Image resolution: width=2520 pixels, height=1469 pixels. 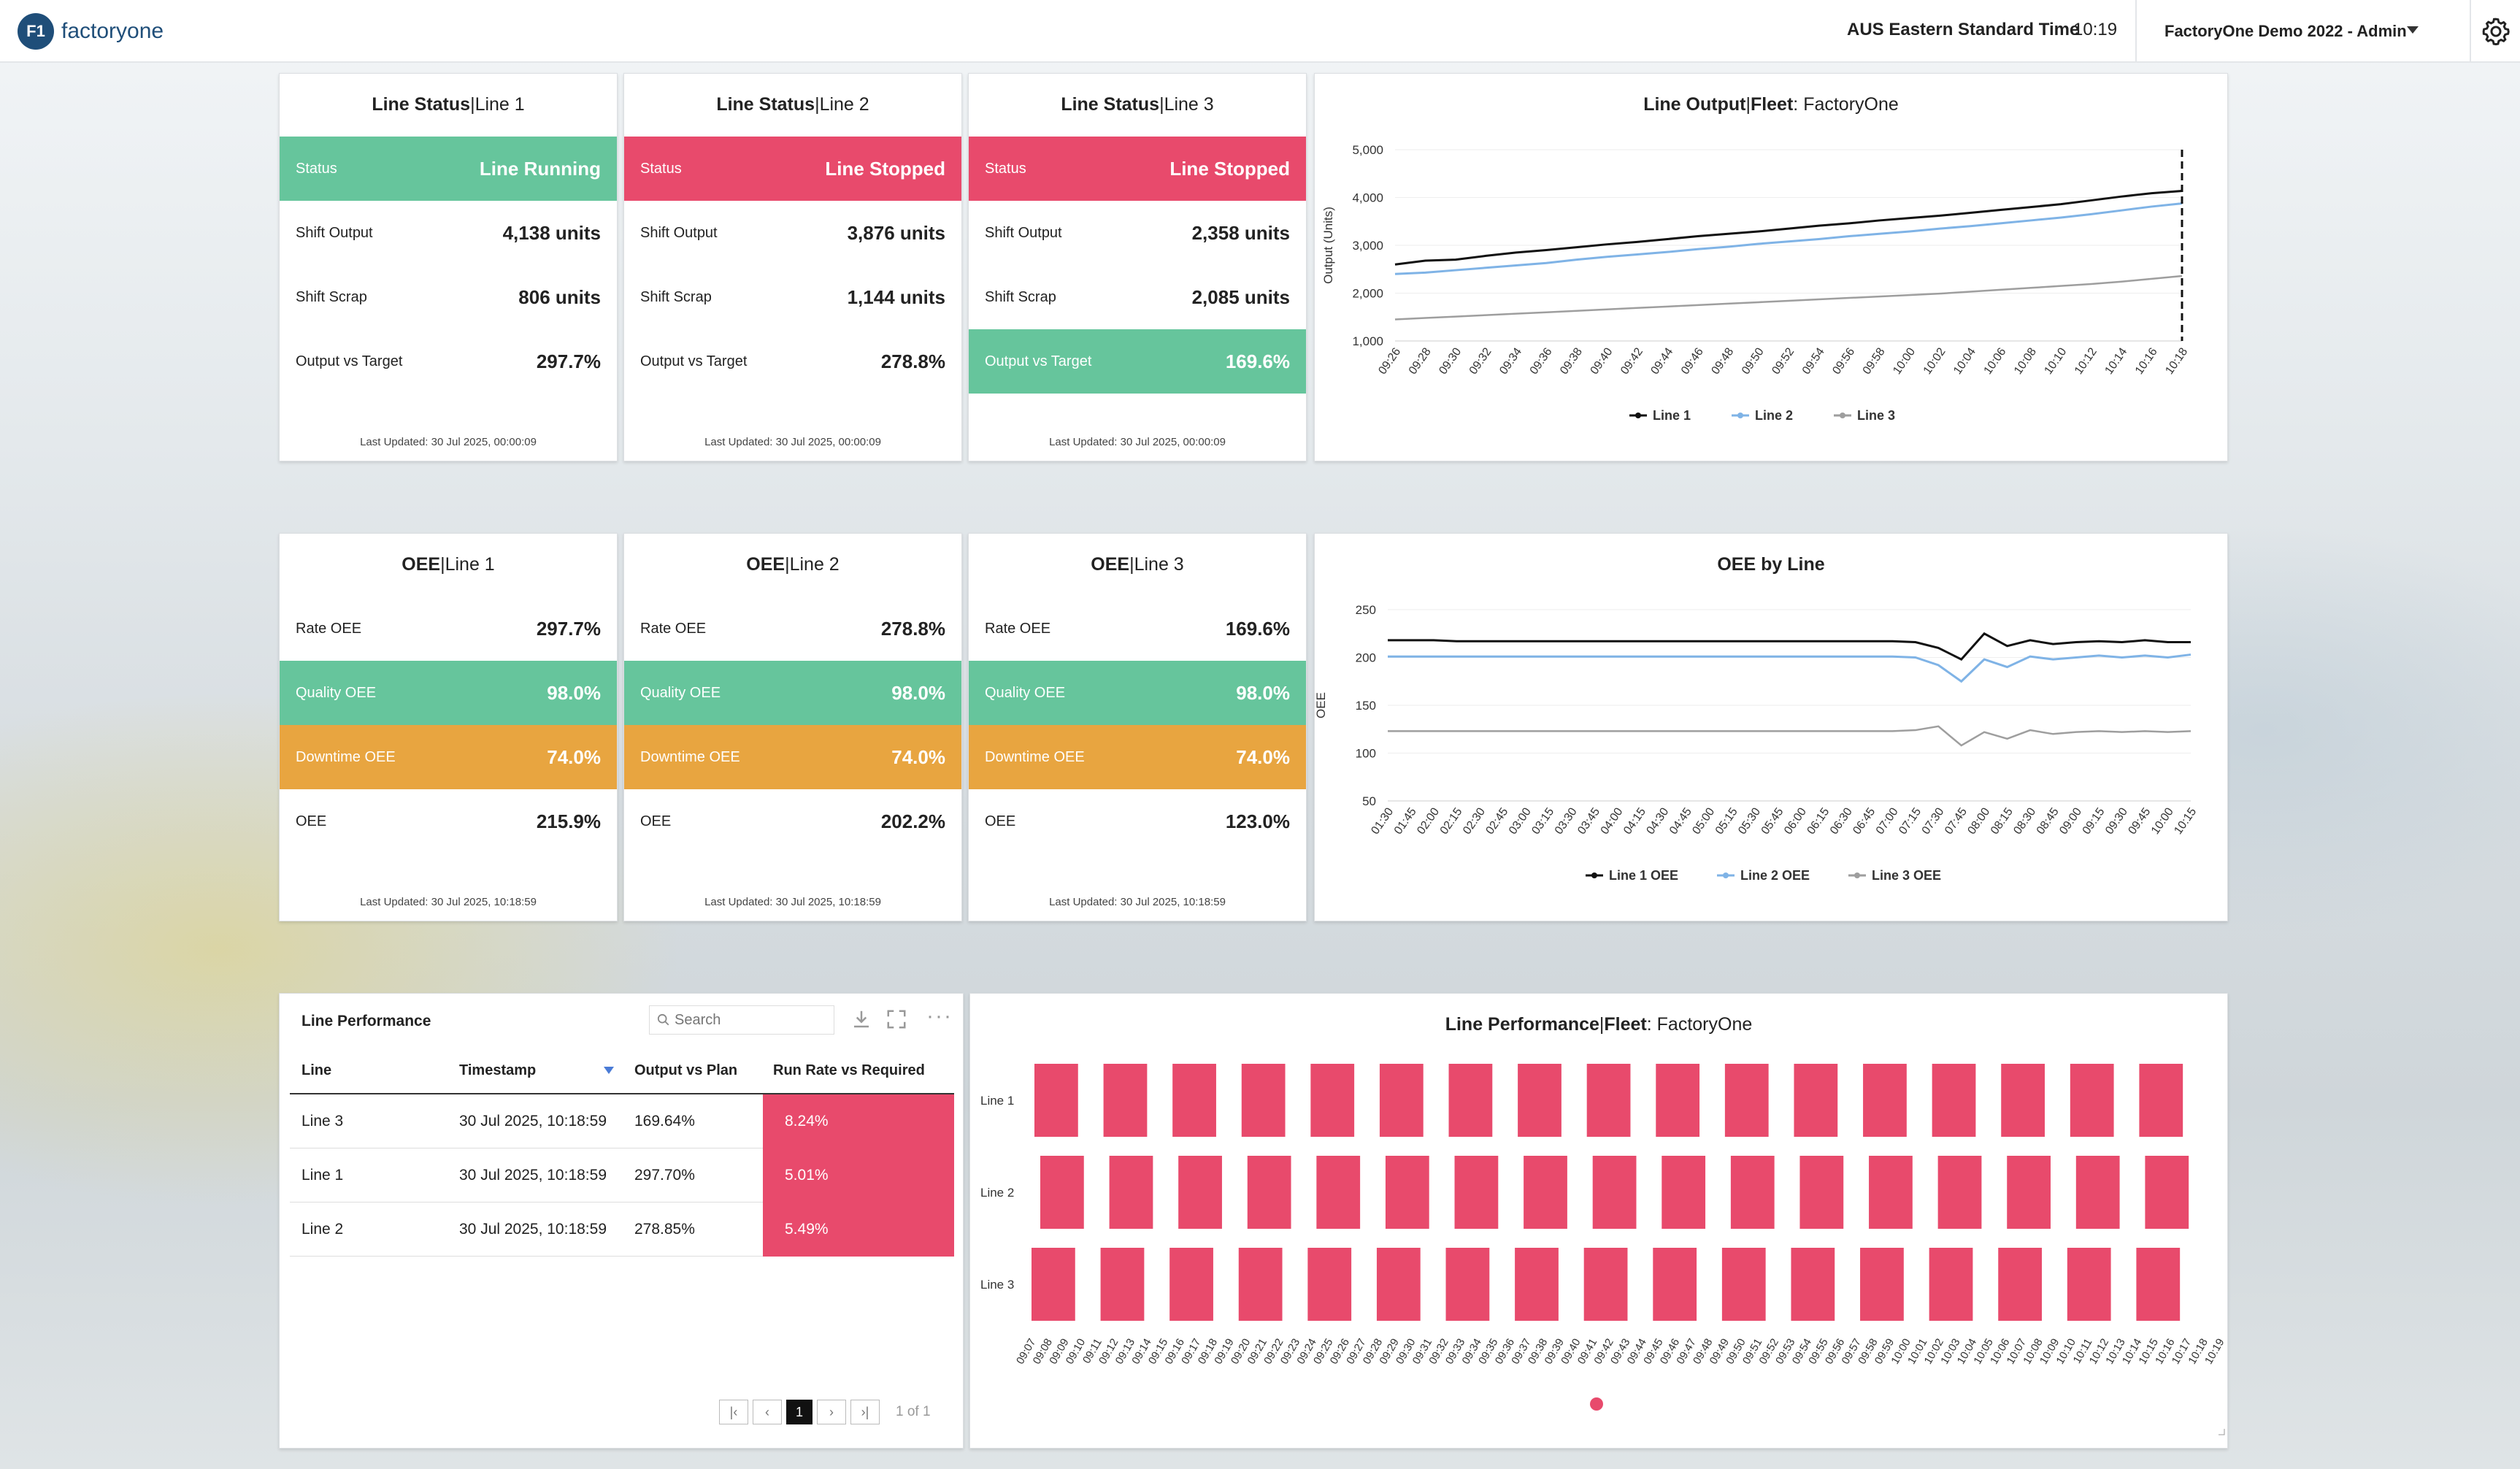 I want to click on resize-handle-icon, so click(x=2222, y=1432).